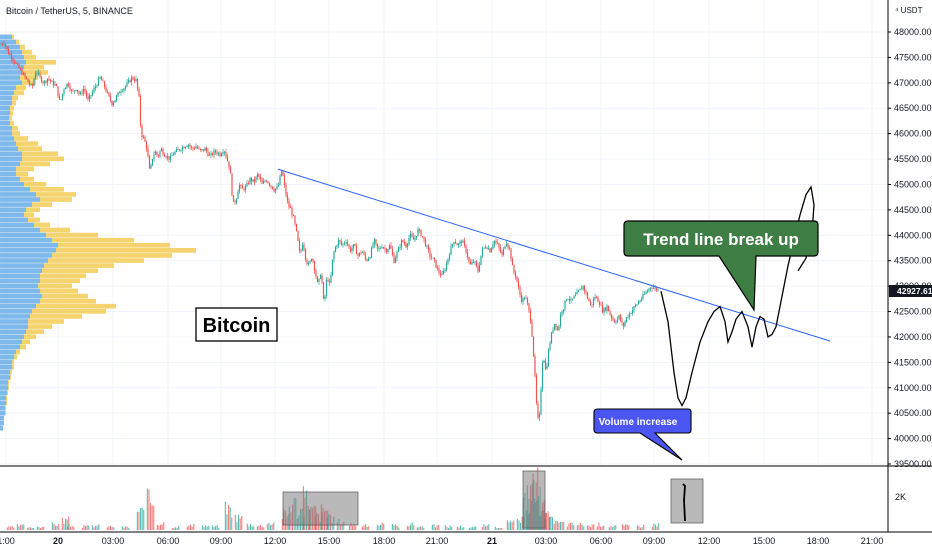  I want to click on price-tick-label: 46000.00, so click(913, 134).